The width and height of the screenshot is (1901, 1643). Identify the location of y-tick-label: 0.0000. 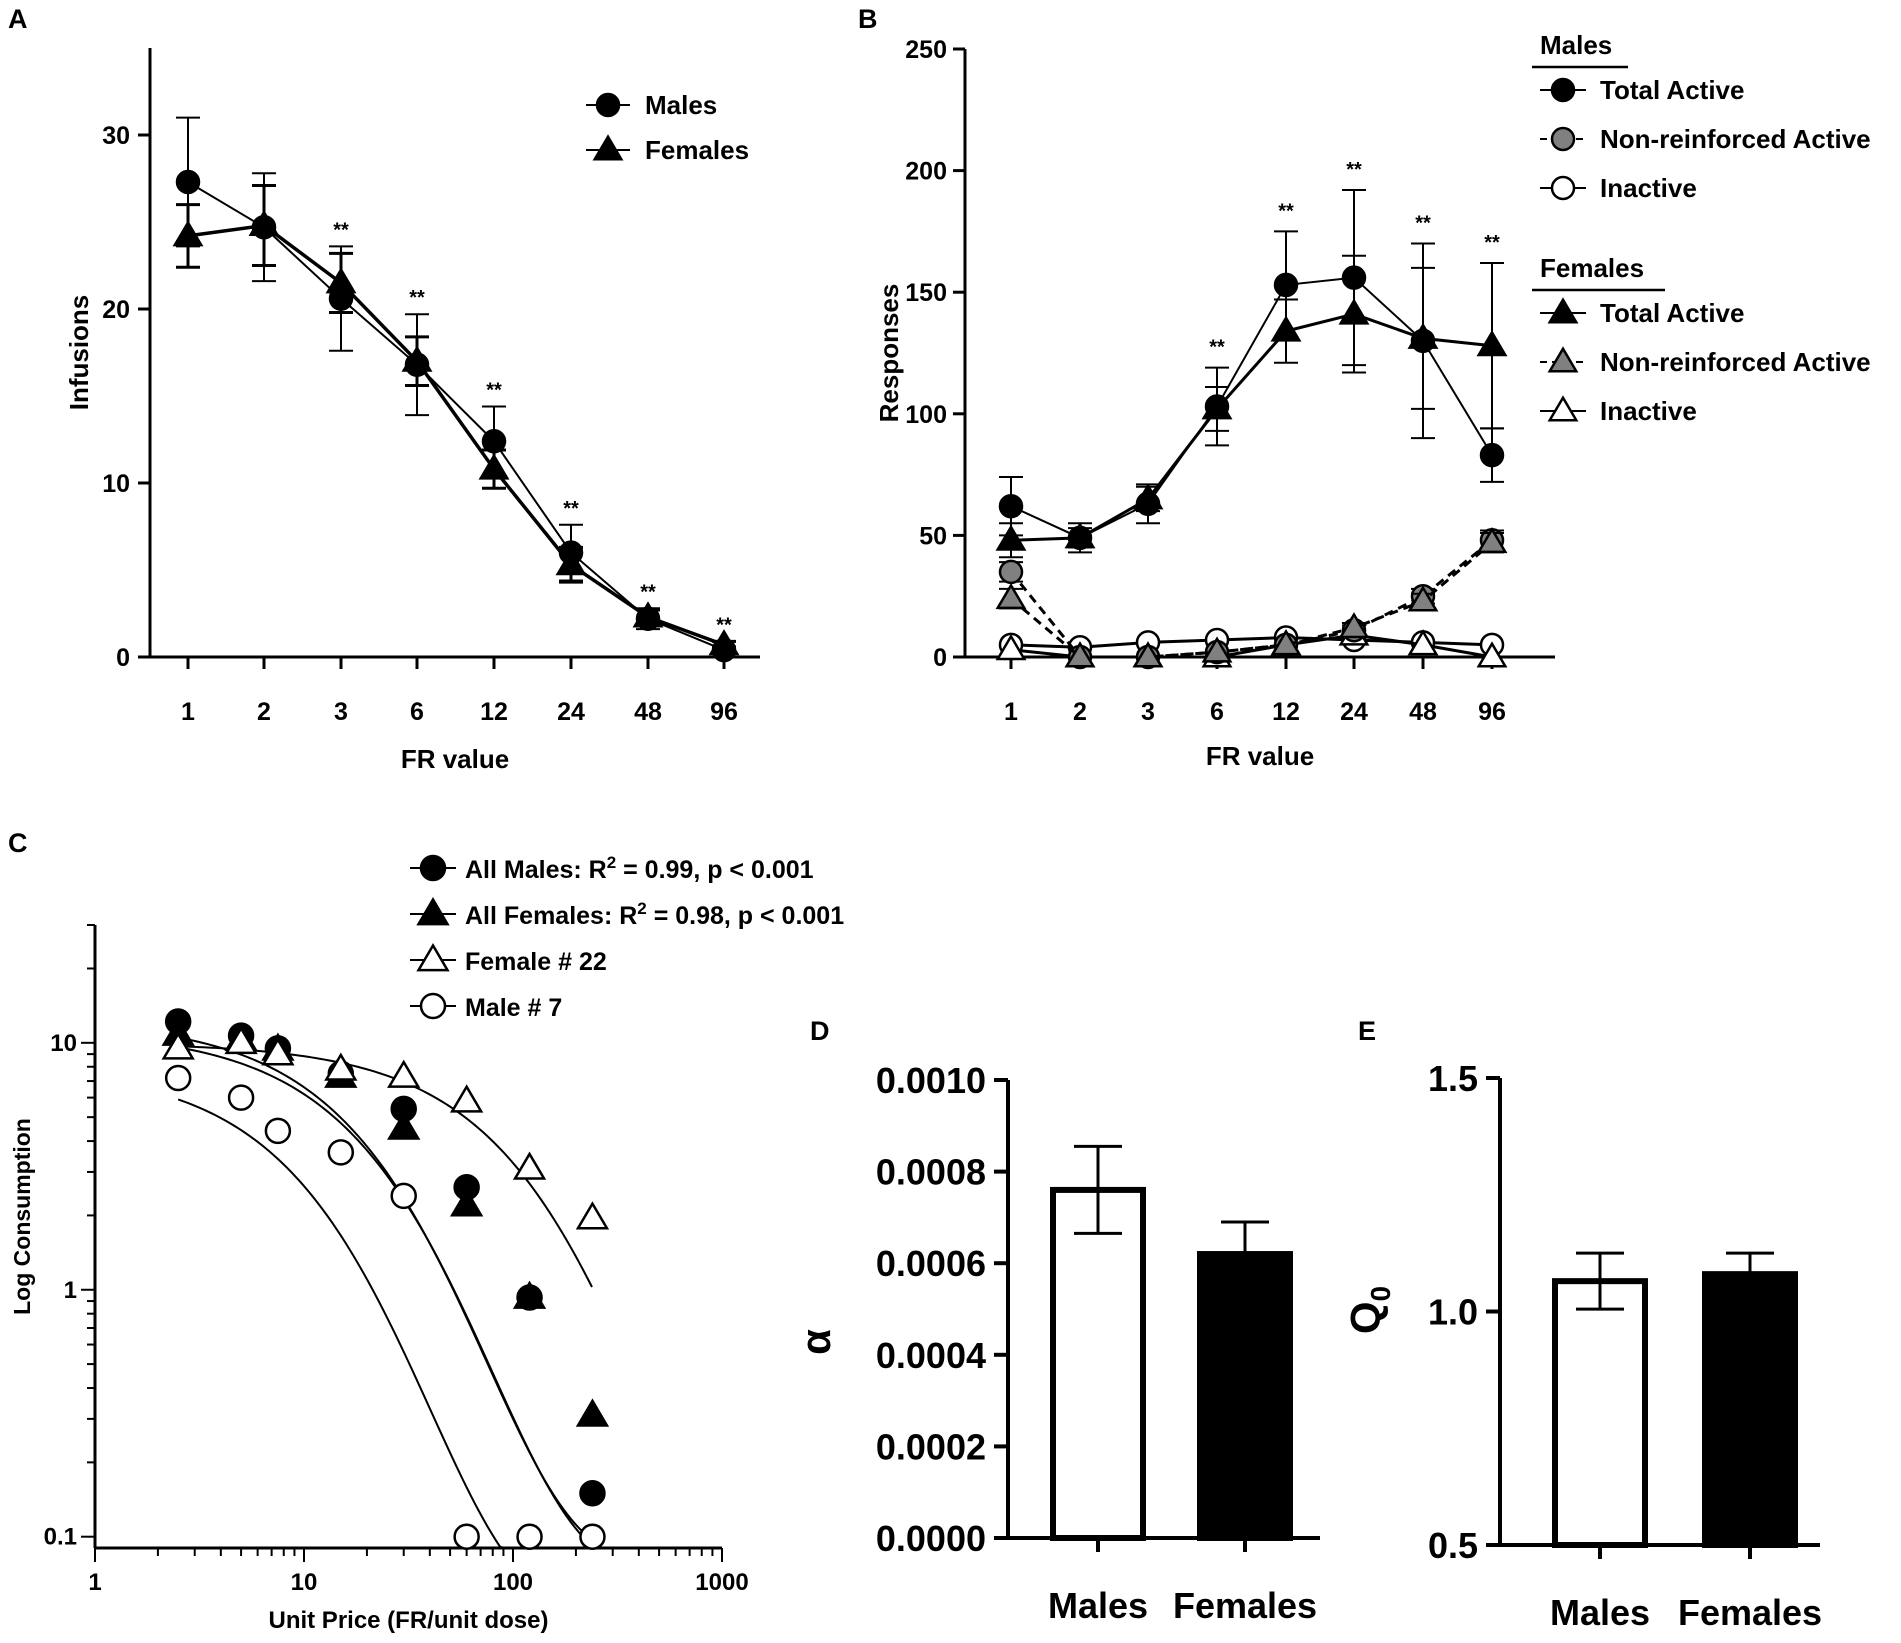
(931, 1538).